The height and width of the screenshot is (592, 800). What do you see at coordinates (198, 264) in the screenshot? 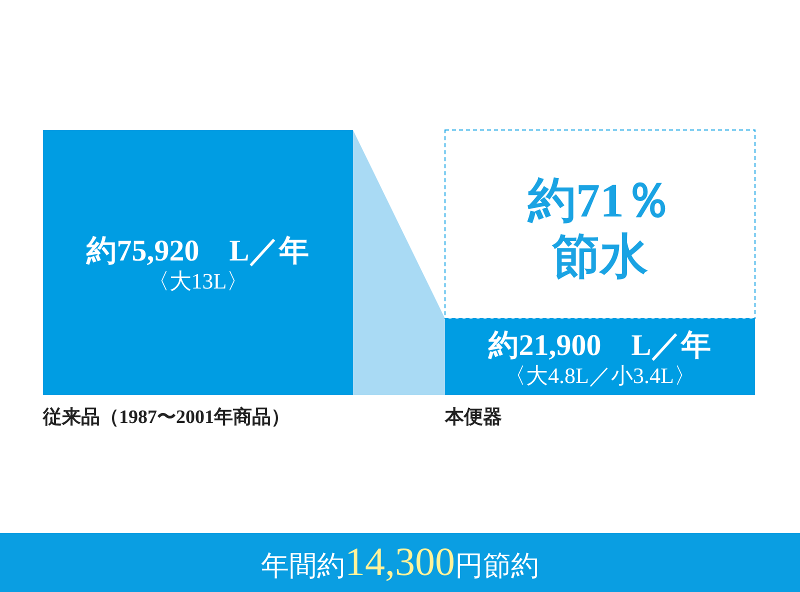
I see `data-label: 約75,920 L／年〈大13L〉` at bounding box center [198, 264].